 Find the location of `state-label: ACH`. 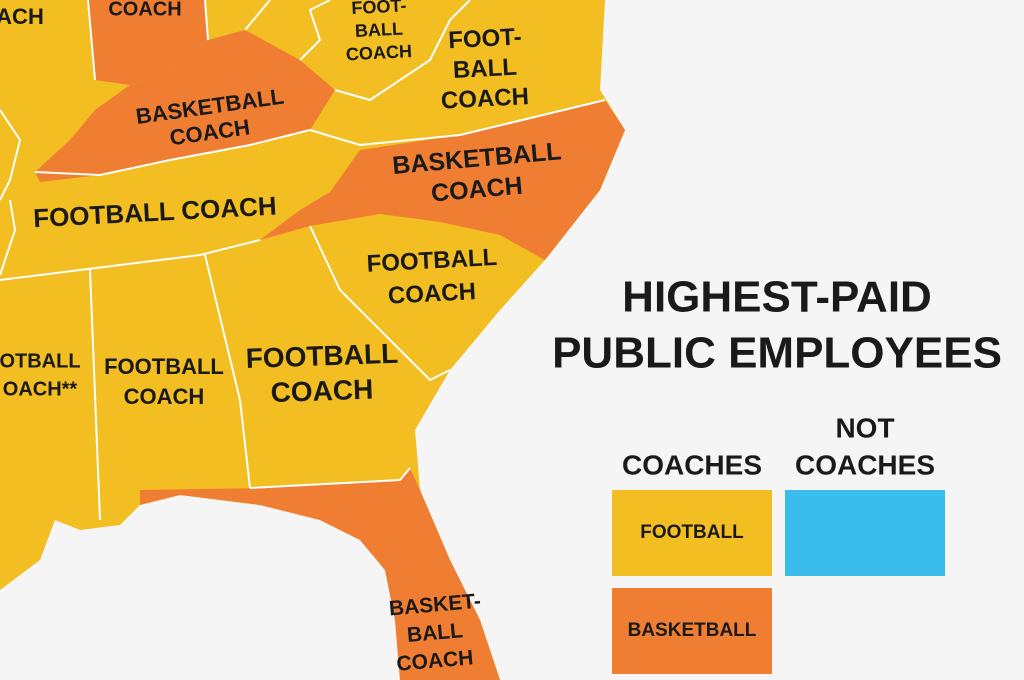

state-label: ACH is located at coordinates (22, 16).